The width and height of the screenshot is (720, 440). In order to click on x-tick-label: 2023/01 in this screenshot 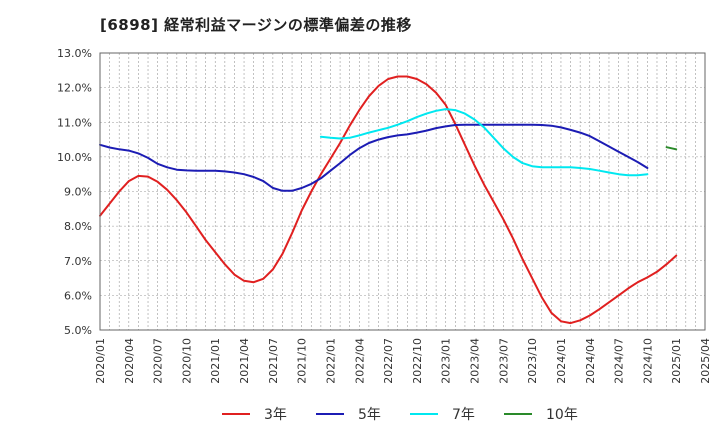, I will do `click(446, 361)`.